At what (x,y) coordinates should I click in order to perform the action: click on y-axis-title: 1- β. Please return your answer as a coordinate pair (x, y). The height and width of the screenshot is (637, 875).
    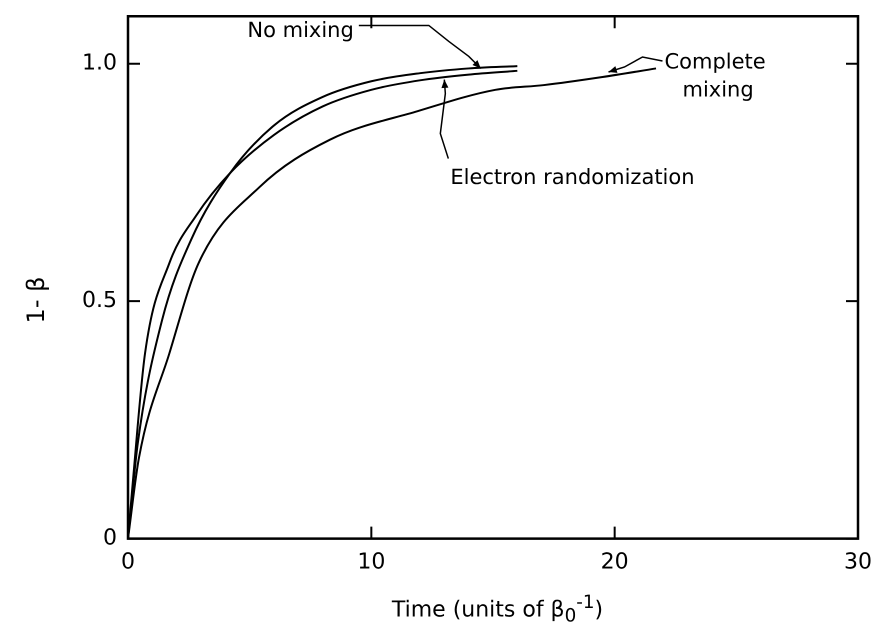
    Looking at the image, I should click on (36, 300).